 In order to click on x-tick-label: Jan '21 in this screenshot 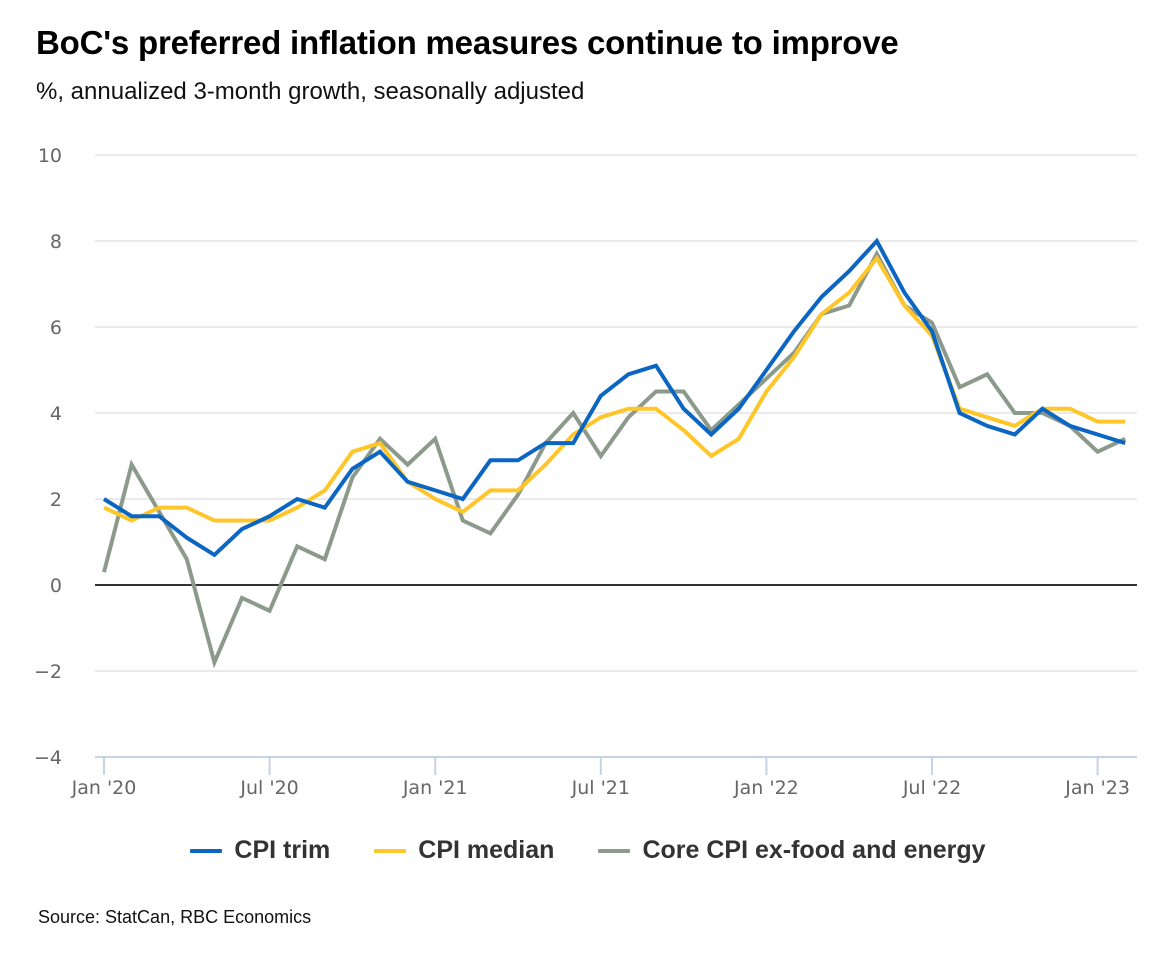, I will do `click(435, 788)`.